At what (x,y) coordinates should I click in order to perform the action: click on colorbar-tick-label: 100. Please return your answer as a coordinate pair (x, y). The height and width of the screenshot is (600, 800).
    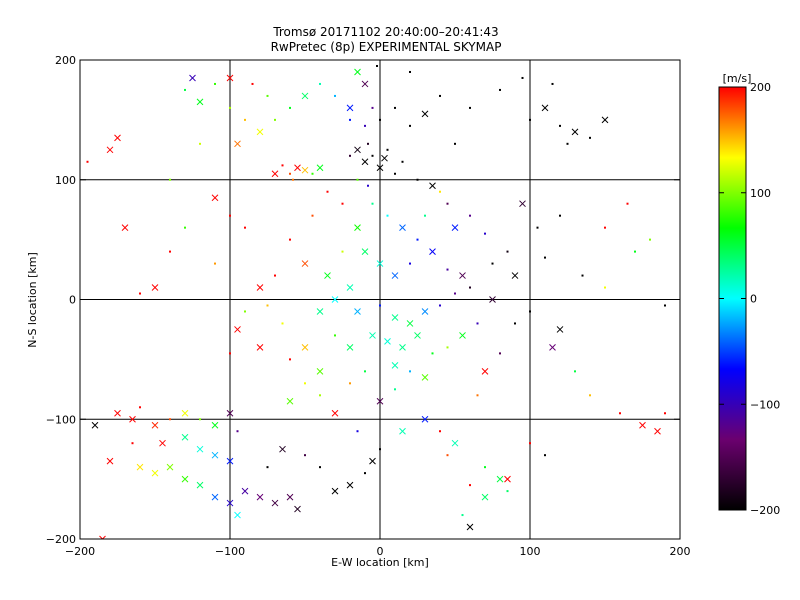
    Looking at the image, I should click on (760, 193).